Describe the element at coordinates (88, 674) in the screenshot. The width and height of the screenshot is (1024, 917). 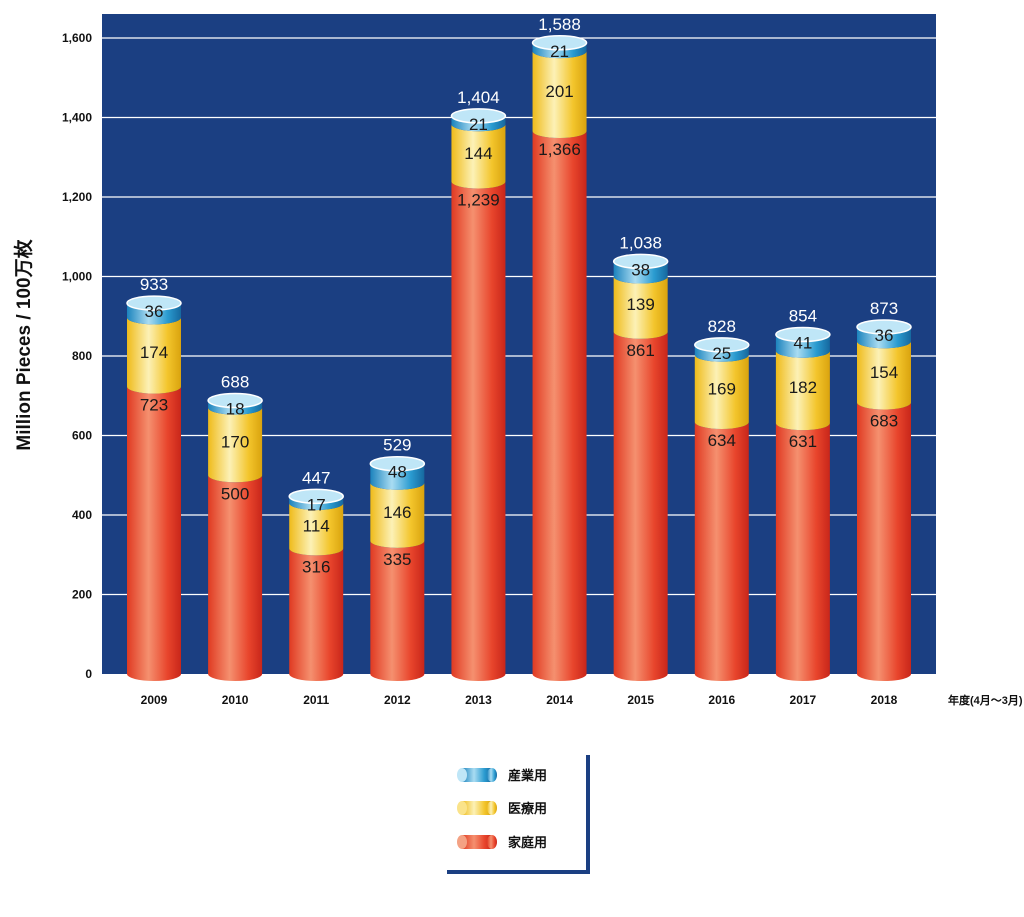
I see `y-tick-label: 0` at that location.